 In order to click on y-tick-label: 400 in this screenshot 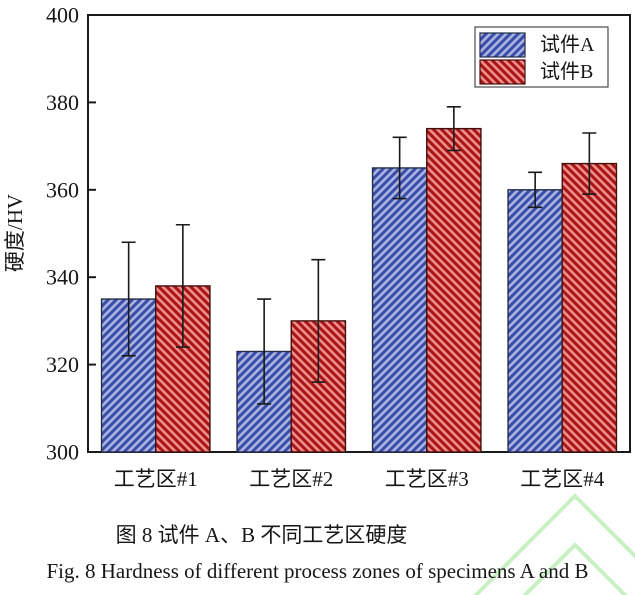, I will do `click(62, 15)`.